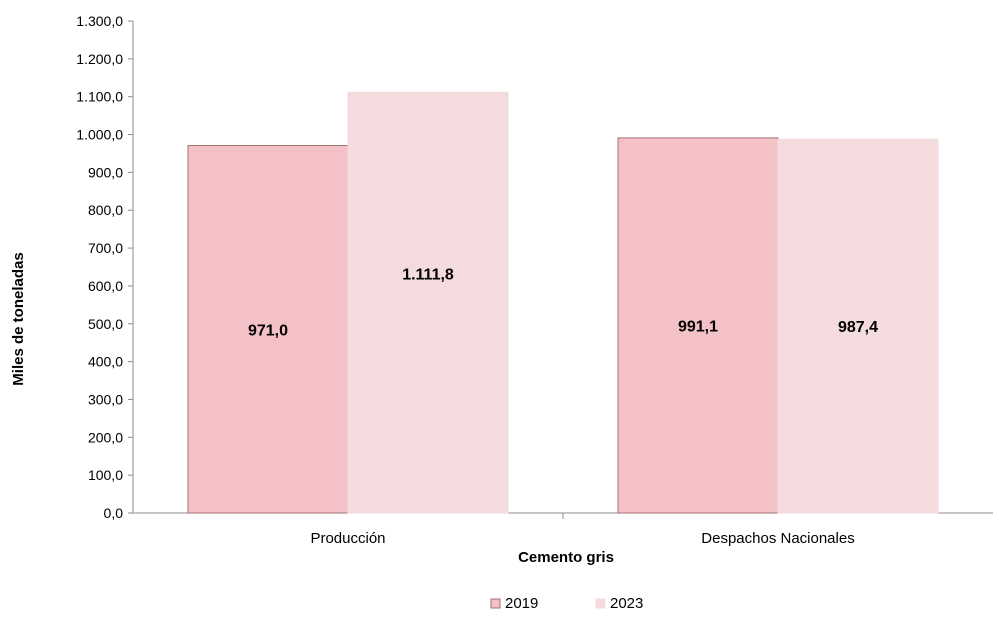 The height and width of the screenshot is (618, 999). Describe the element at coordinates (99, 21) in the screenshot. I see `y-tick-label: 1.300,0` at that location.